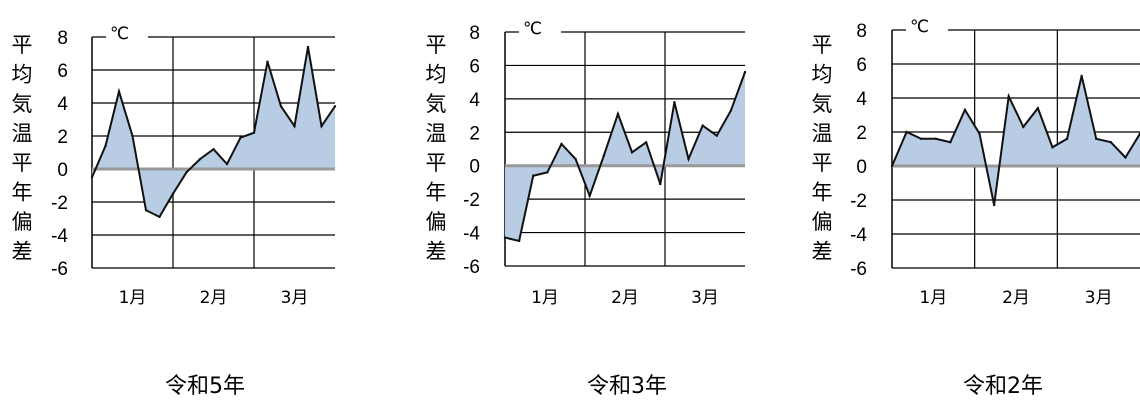 The width and height of the screenshot is (1140, 405). I want to click on unit-label: ℃, so click(119, 34).